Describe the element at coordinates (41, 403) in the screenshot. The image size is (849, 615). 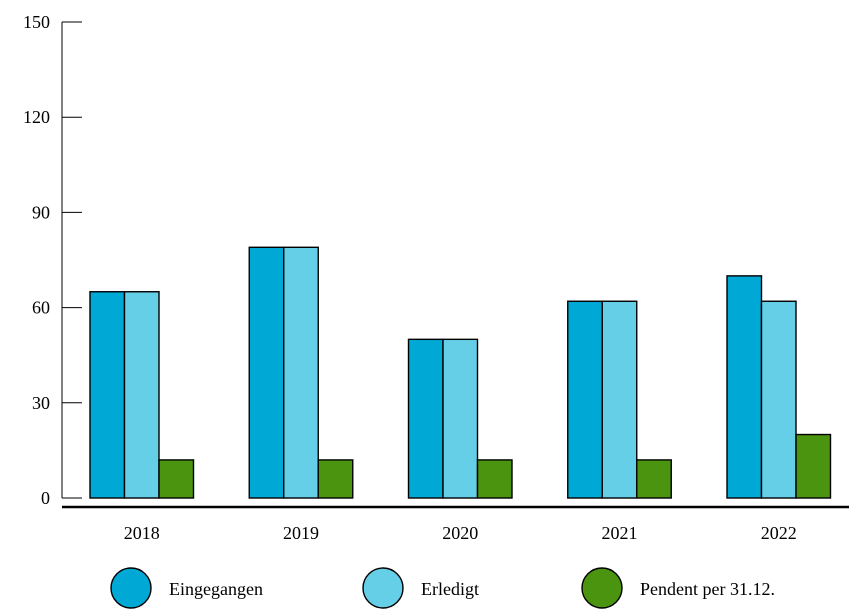
I see `y-tick-label: 30` at that location.